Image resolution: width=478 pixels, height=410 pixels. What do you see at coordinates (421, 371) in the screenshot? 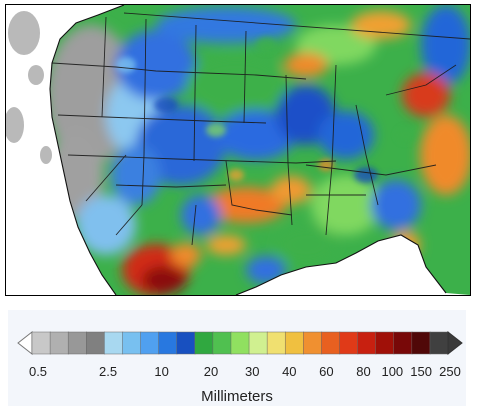
I see `legend-tick-label: 150` at bounding box center [421, 371].